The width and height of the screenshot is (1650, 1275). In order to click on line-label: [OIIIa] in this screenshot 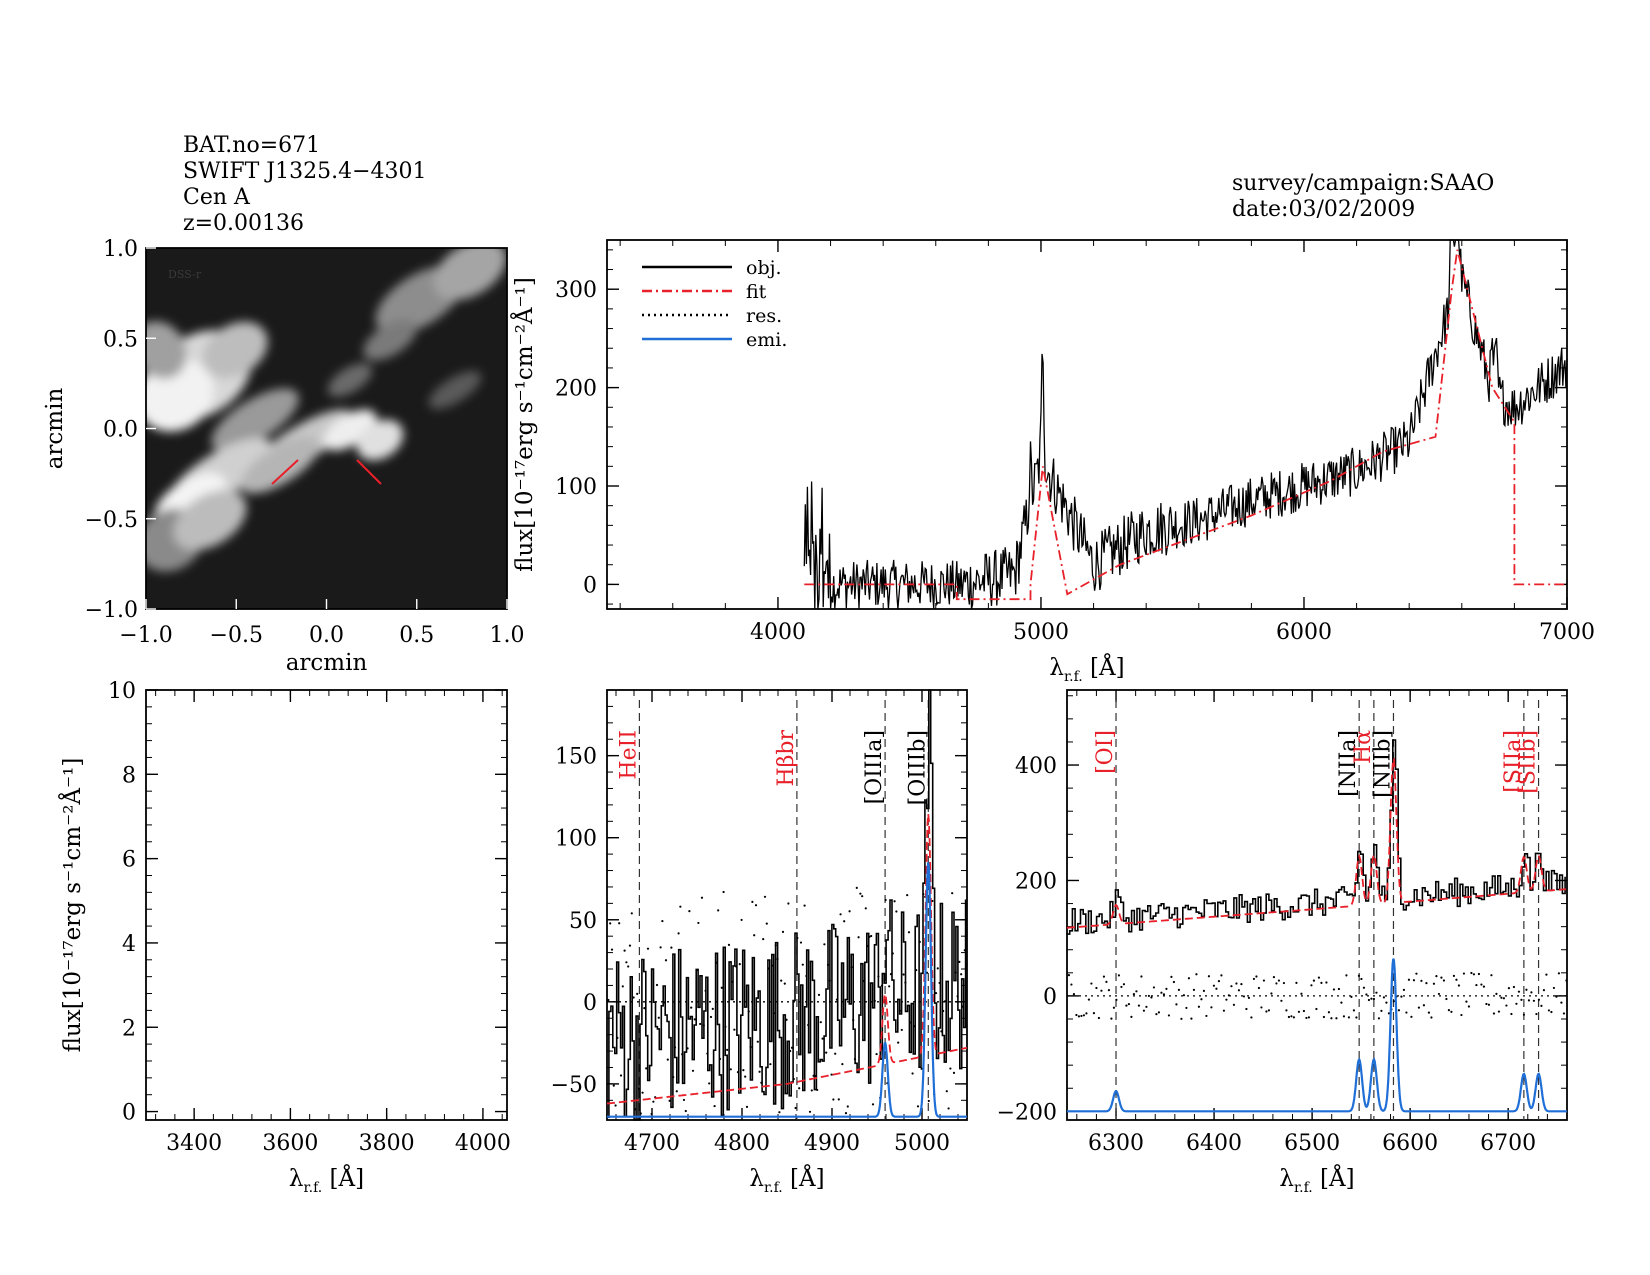, I will do `click(874, 767)`.